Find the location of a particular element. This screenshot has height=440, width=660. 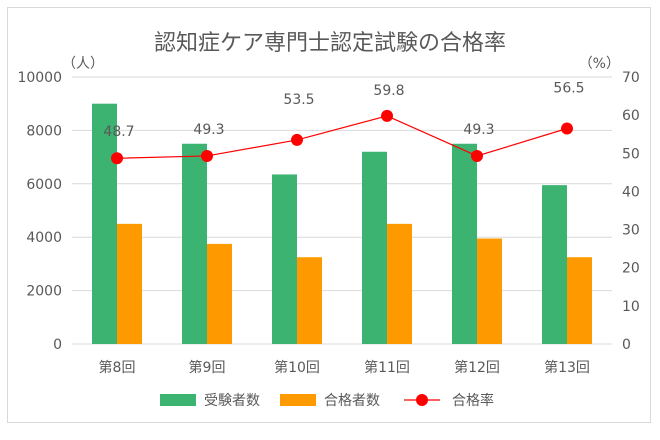

legend-label-passers: 合格者数 is located at coordinates (352, 401).